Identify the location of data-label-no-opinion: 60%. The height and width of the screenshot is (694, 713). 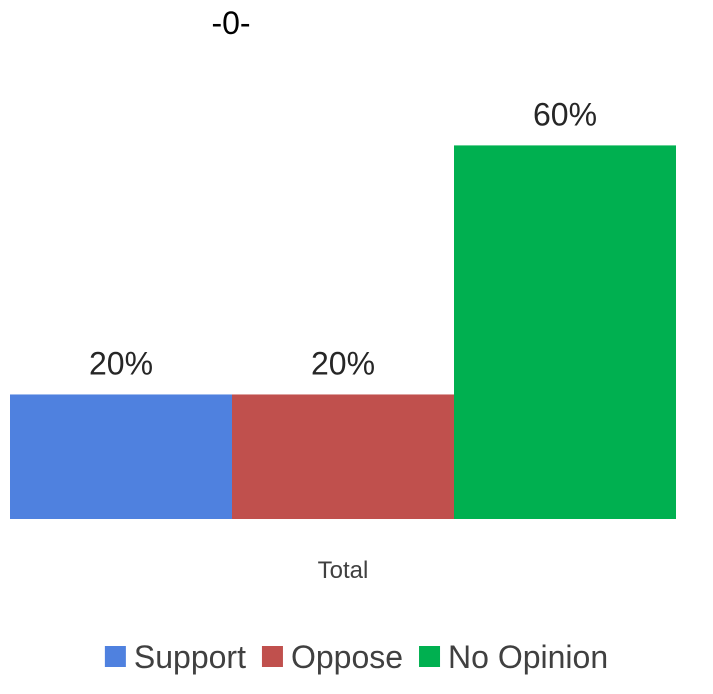
(565, 114).